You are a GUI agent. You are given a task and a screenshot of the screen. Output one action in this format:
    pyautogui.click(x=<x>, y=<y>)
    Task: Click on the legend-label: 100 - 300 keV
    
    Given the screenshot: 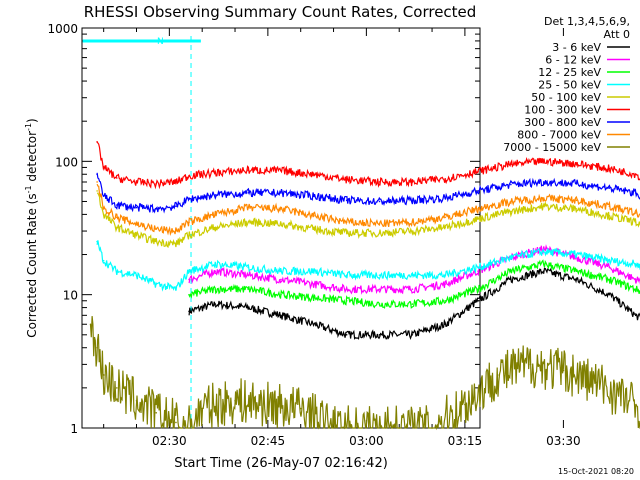 What is the action you would take?
    pyautogui.click(x=562, y=110)
    